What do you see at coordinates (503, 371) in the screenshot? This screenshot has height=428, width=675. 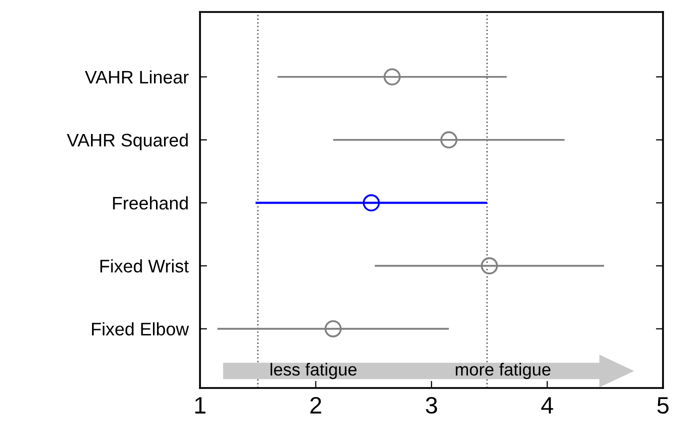 I see `annotation: more fatigue` at bounding box center [503, 371].